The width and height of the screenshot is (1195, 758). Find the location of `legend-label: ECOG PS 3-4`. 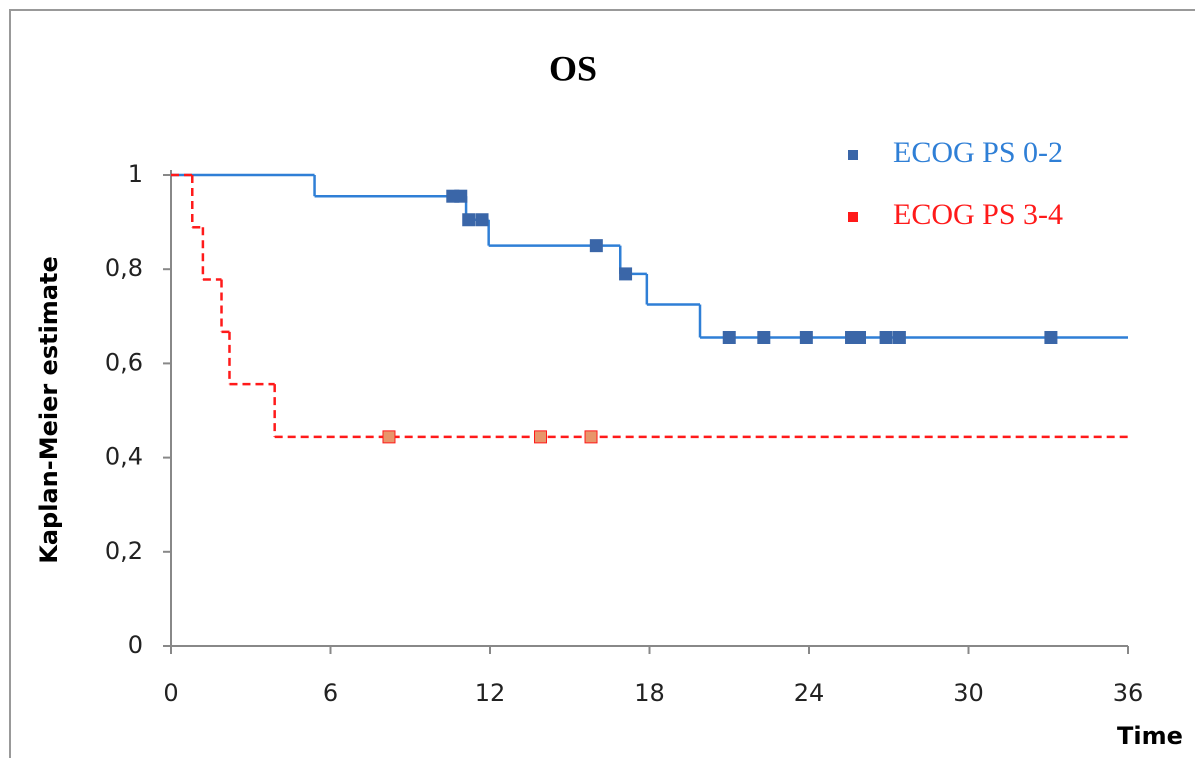

legend-label: ECOG PS 3-4 is located at coordinates (978, 214).